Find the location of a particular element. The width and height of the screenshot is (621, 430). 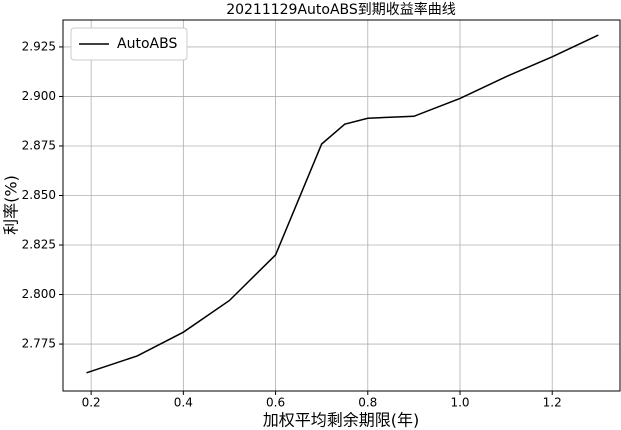

legend-label: AutoABS is located at coordinates (147, 44).